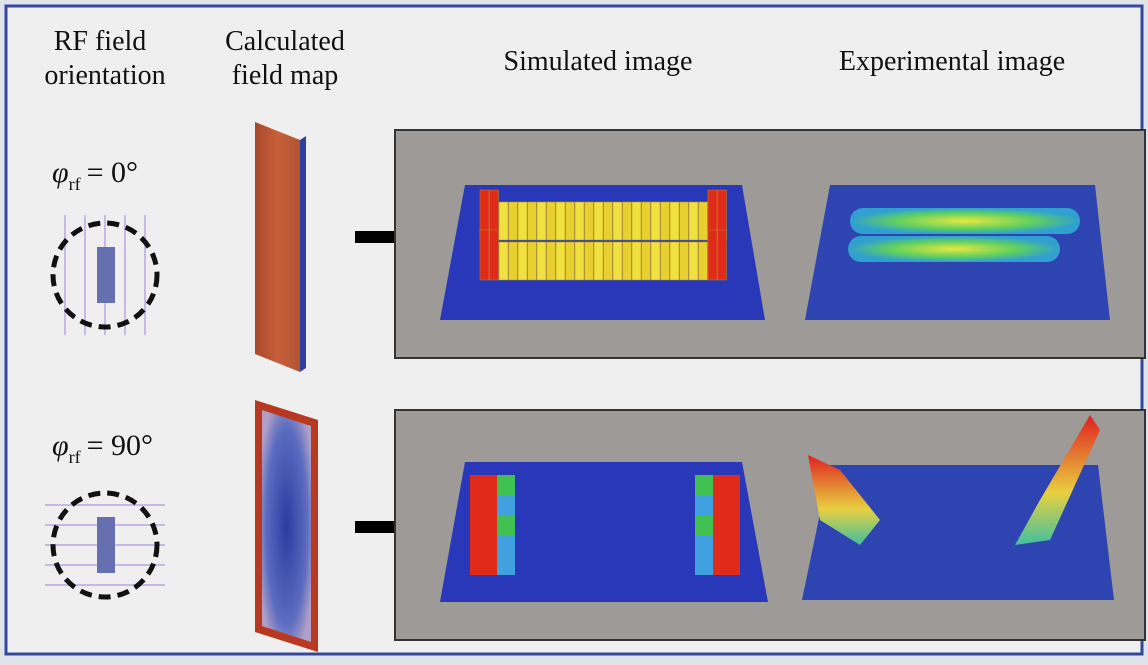  What do you see at coordinates (604, 532) in the screenshot?
I see `sim-plane` at bounding box center [604, 532].